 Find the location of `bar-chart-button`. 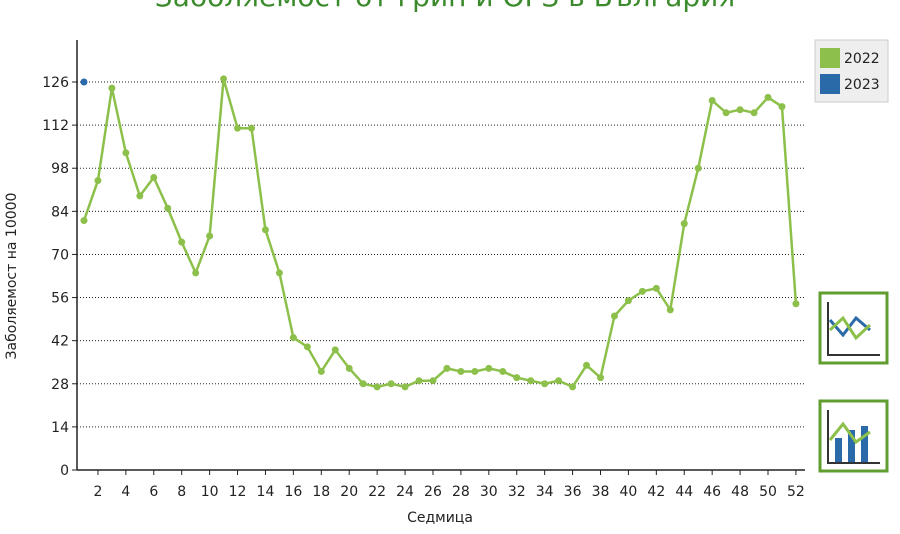

bar-chart-button is located at coordinates (853, 436).